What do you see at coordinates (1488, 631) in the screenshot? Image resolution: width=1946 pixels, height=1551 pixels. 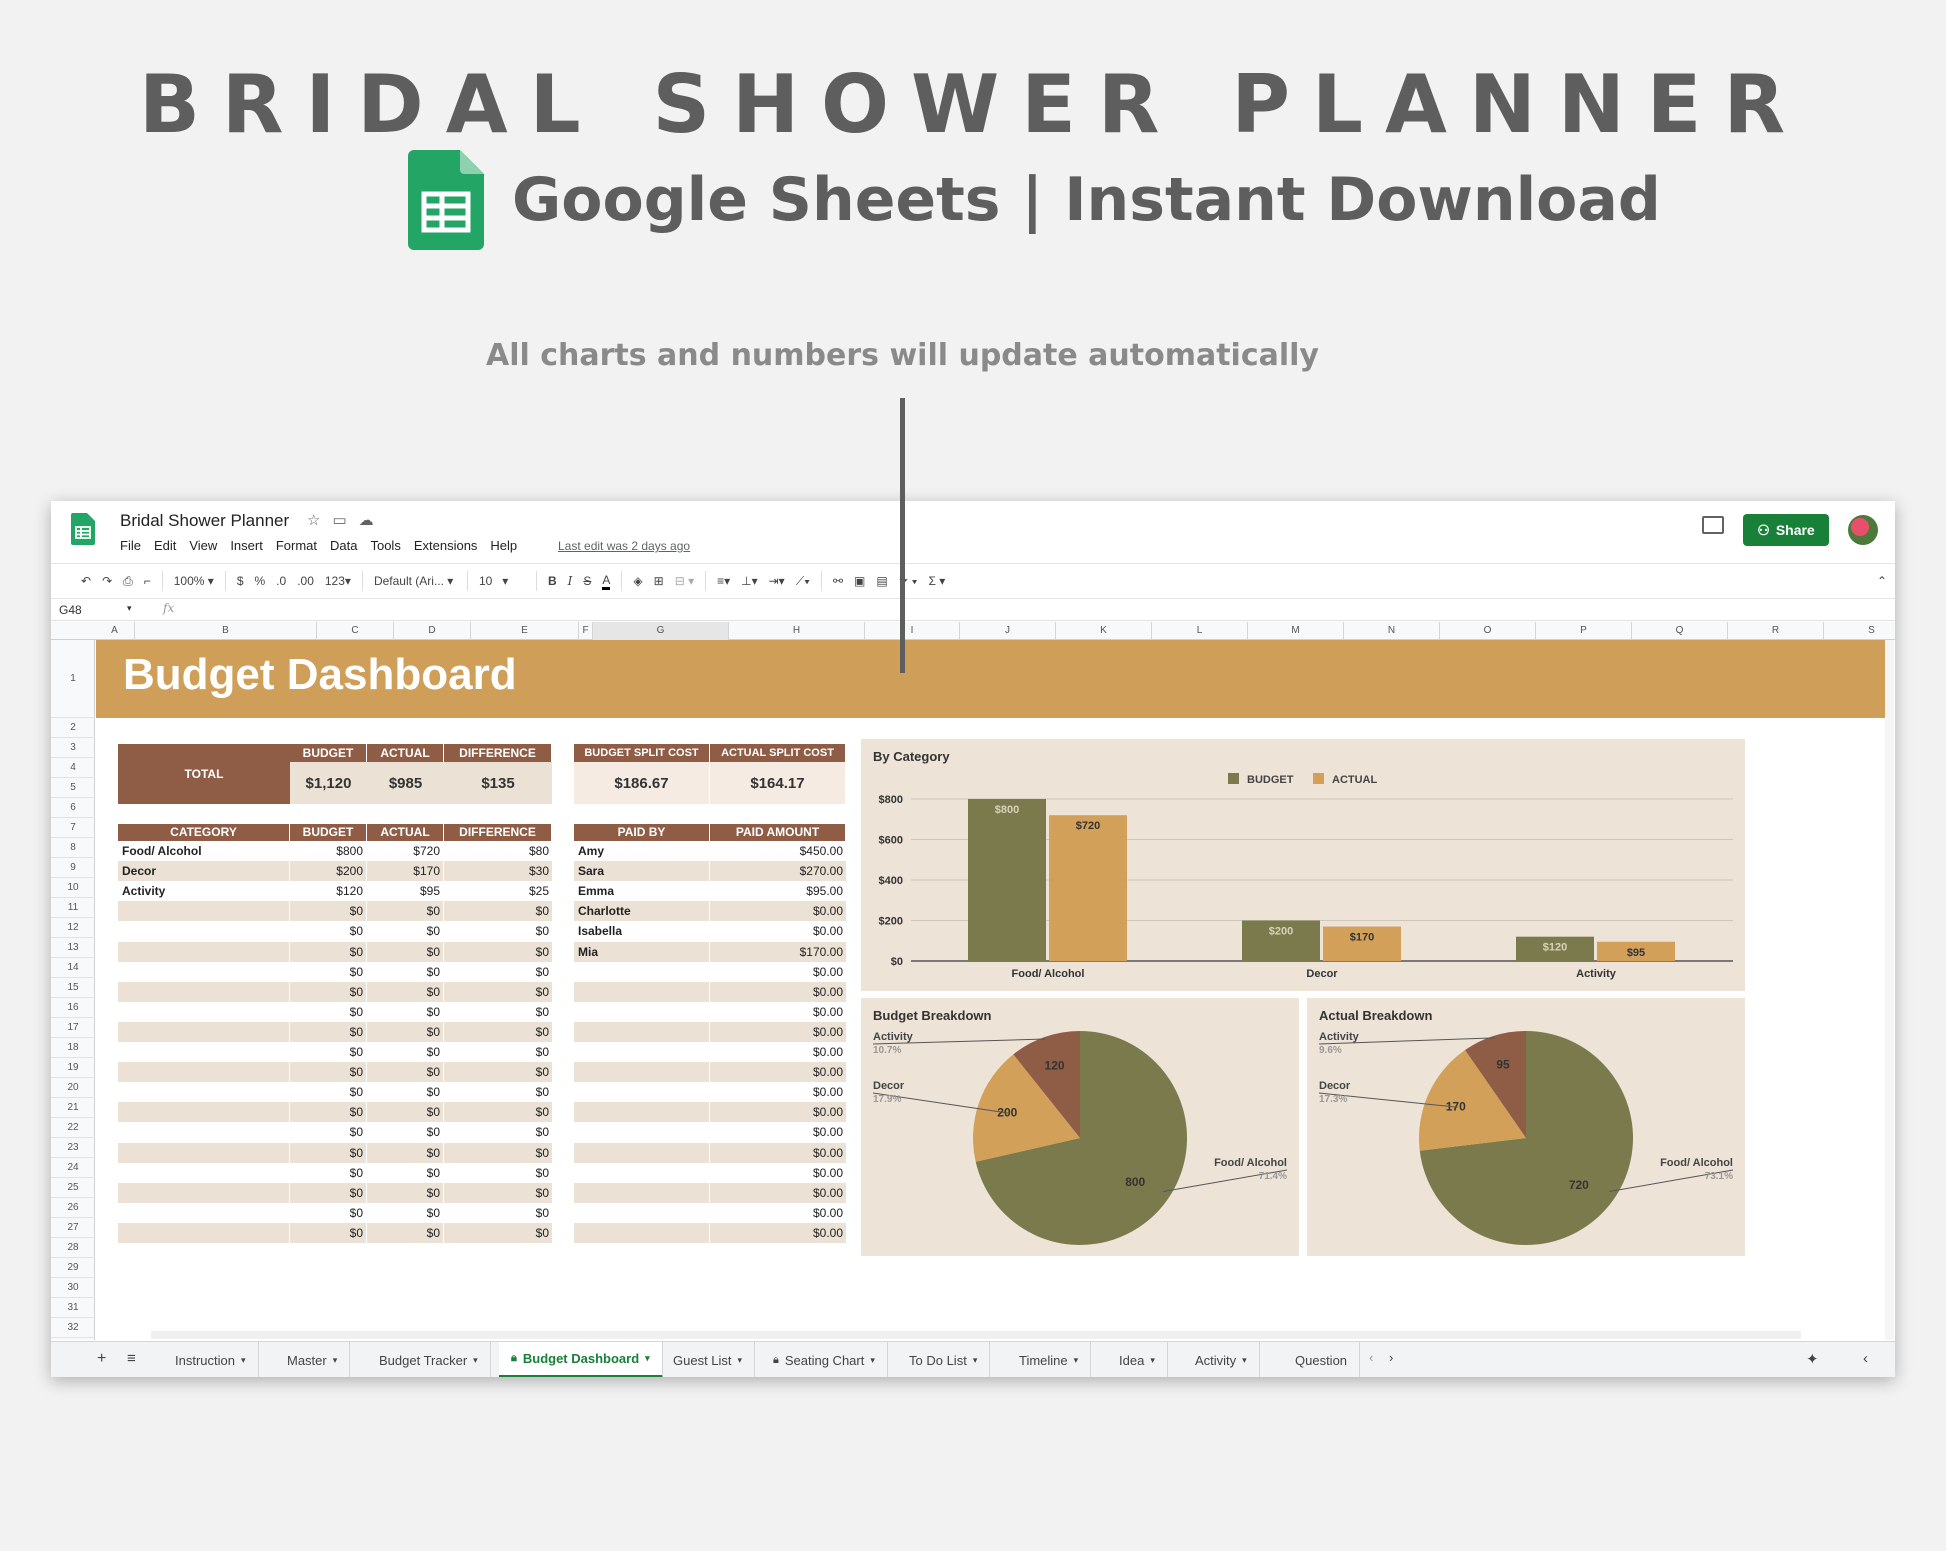 I see `column-header: O` at bounding box center [1488, 631].